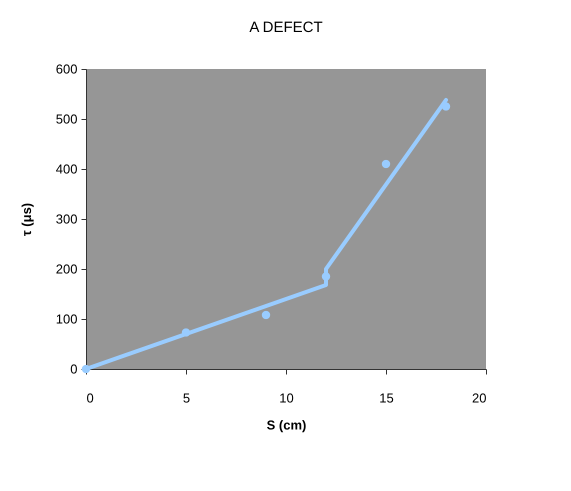 The width and height of the screenshot is (571, 491). I want to click on x-tick-label: 5, so click(186, 398).